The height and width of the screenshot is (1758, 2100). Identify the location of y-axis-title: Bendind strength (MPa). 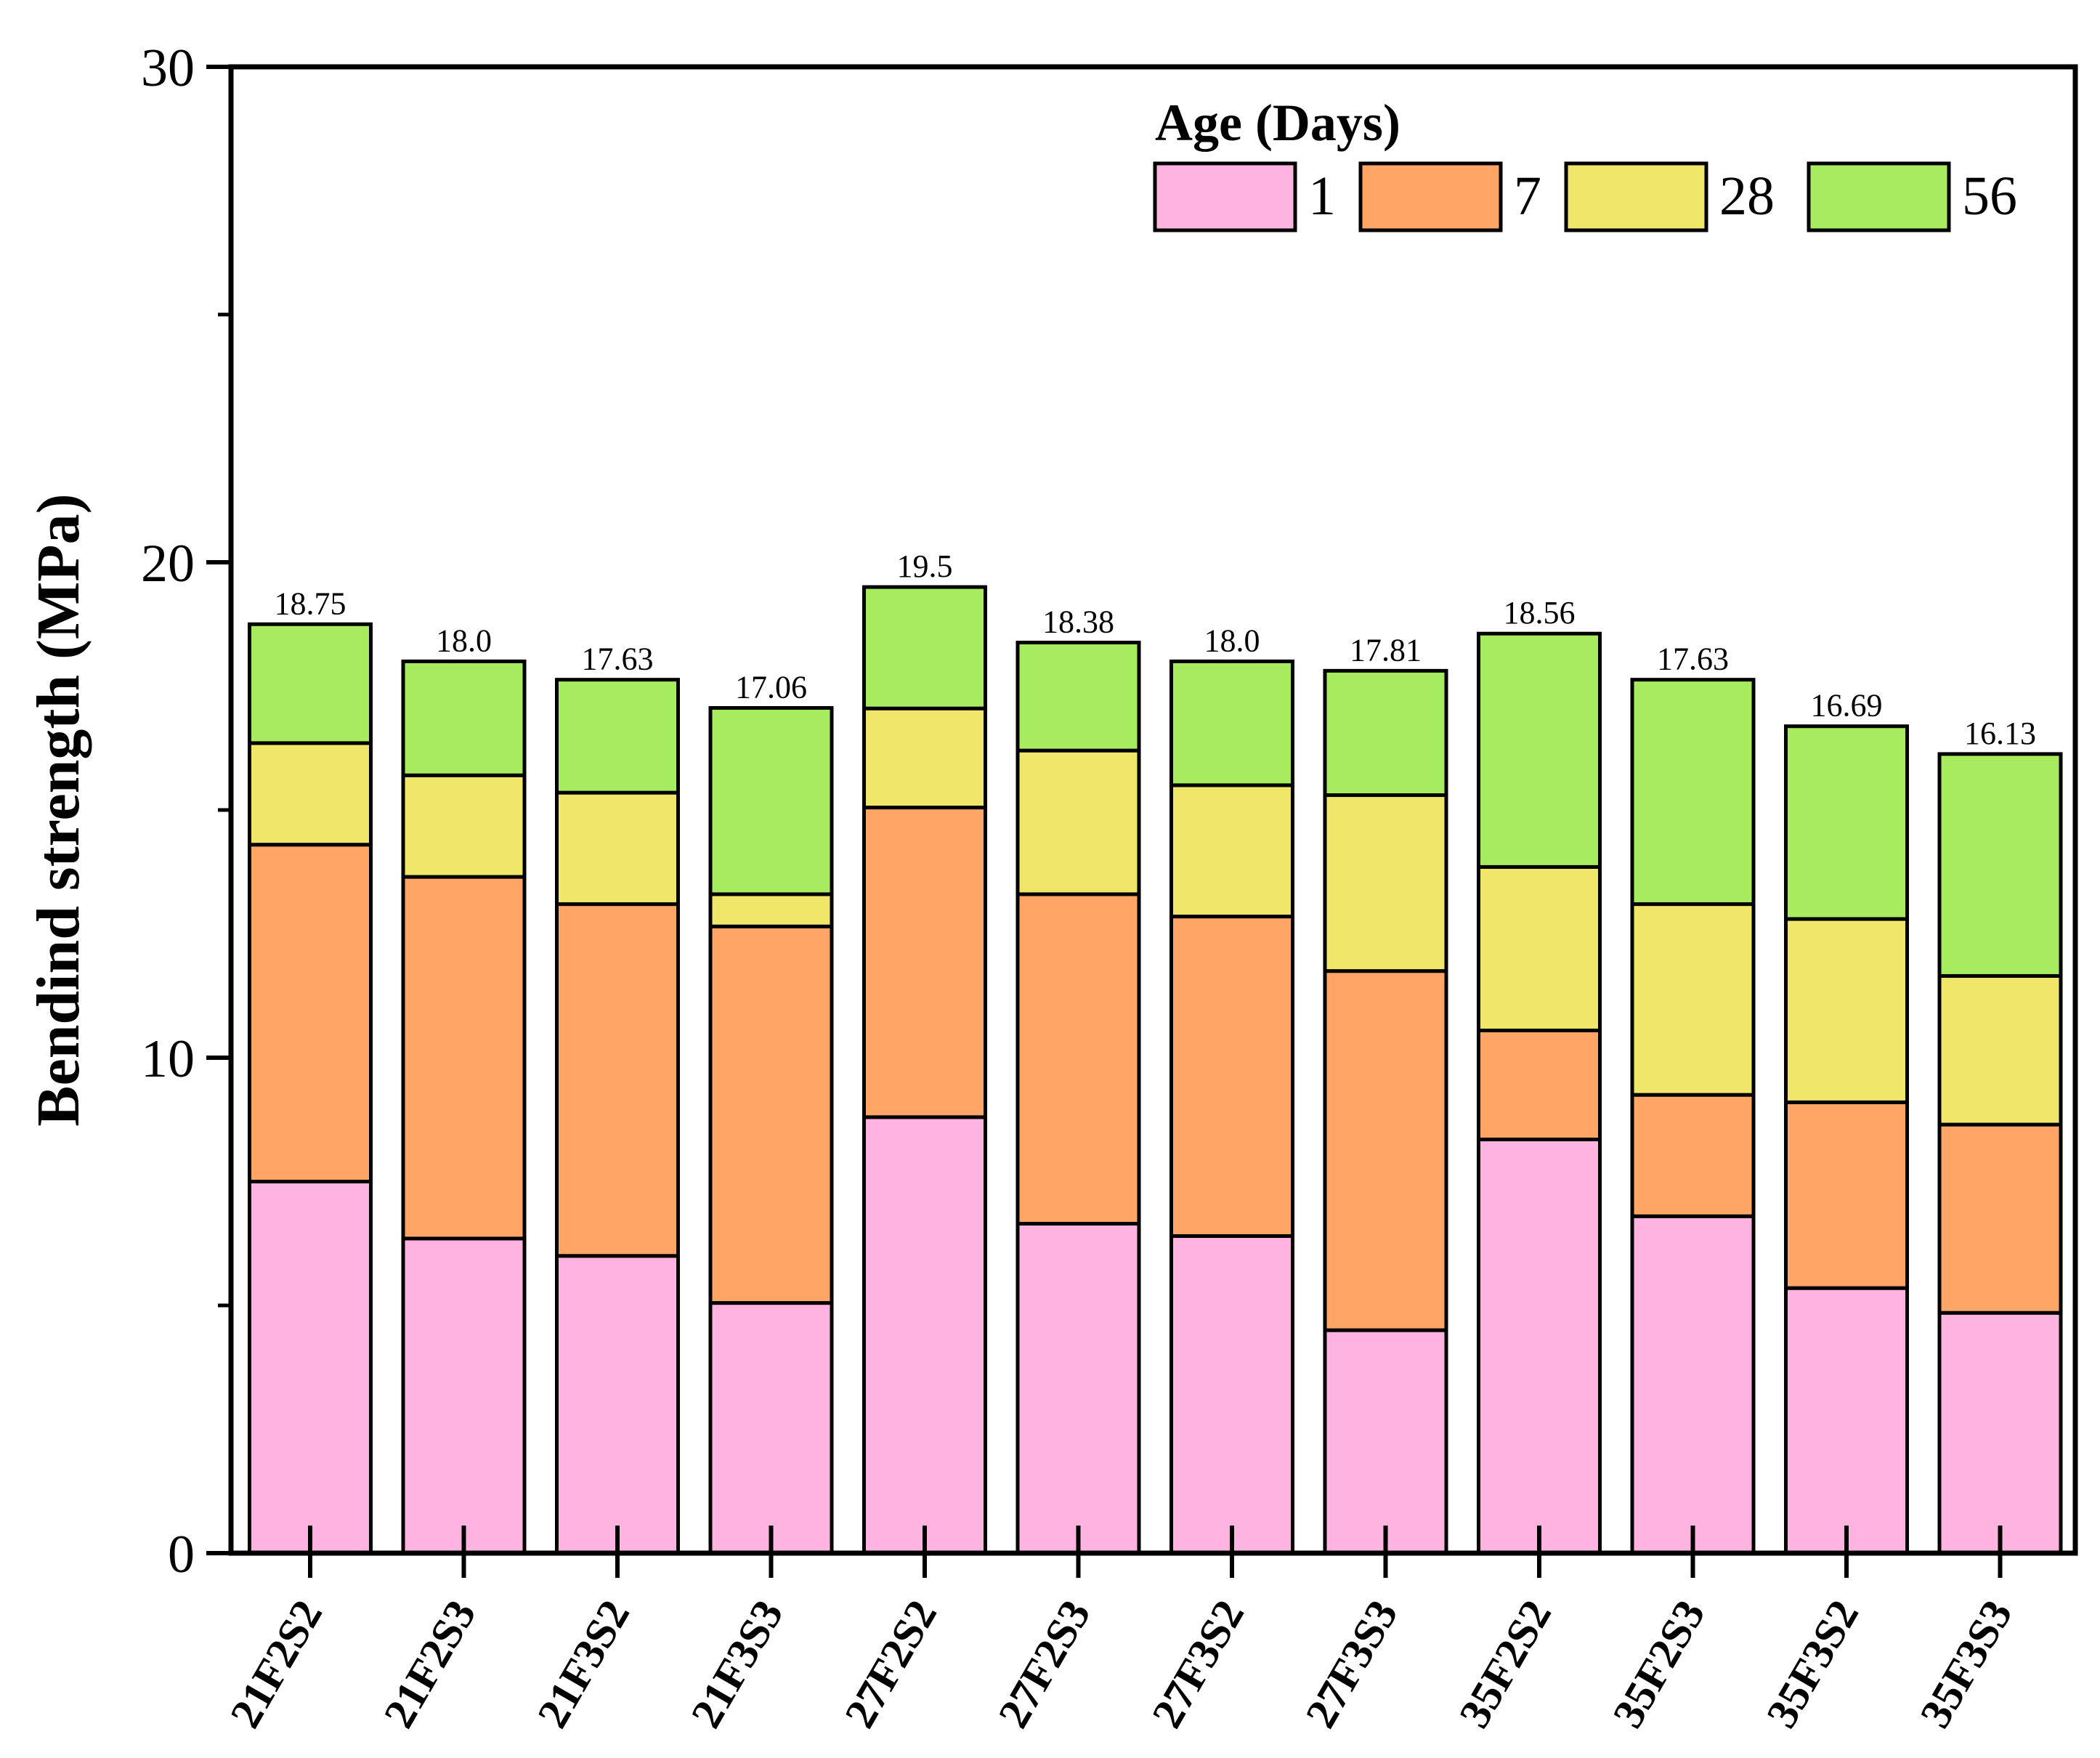
(58, 809).